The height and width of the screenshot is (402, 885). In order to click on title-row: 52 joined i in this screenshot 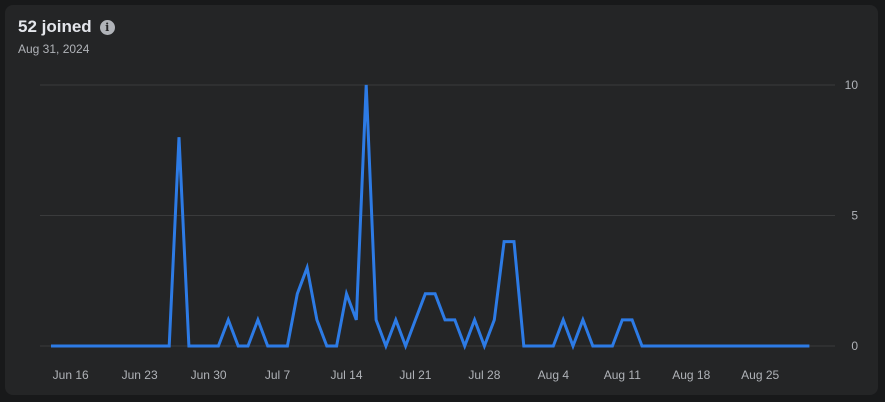, I will do `click(66, 27)`.